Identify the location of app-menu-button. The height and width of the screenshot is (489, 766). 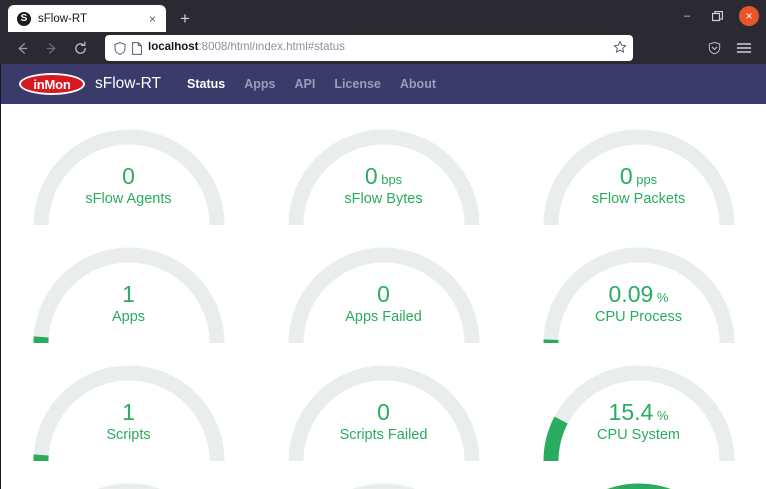
(743, 48).